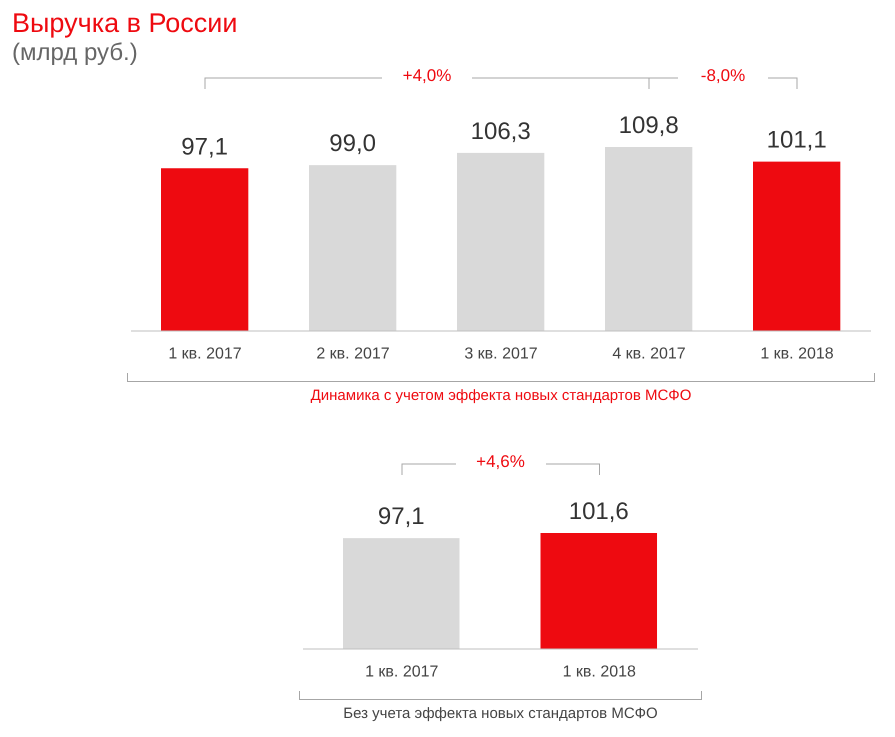 The width and height of the screenshot is (895, 737). What do you see at coordinates (501, 353) in the screenshot?
I see `x-tick-label: 3 кв. 2017` at bounding box center [501, 353].